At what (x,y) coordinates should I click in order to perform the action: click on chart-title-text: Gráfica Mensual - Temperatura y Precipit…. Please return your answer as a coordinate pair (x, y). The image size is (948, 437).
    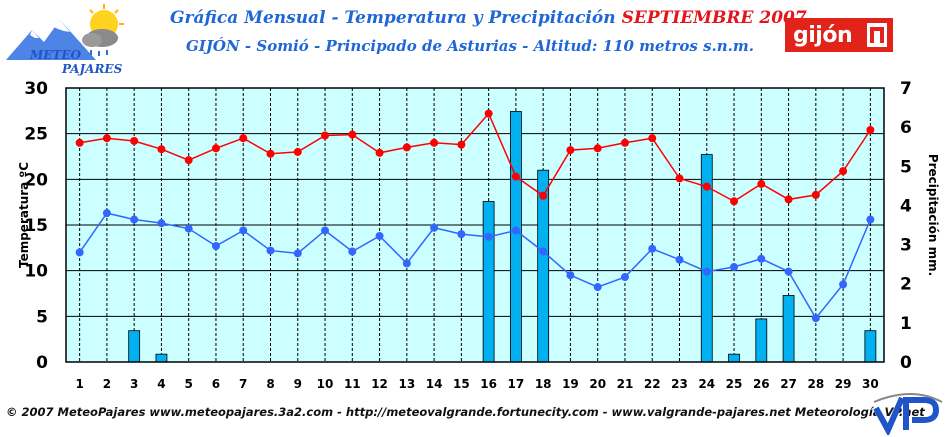
    Looking at the image, I should click on (393, 18).